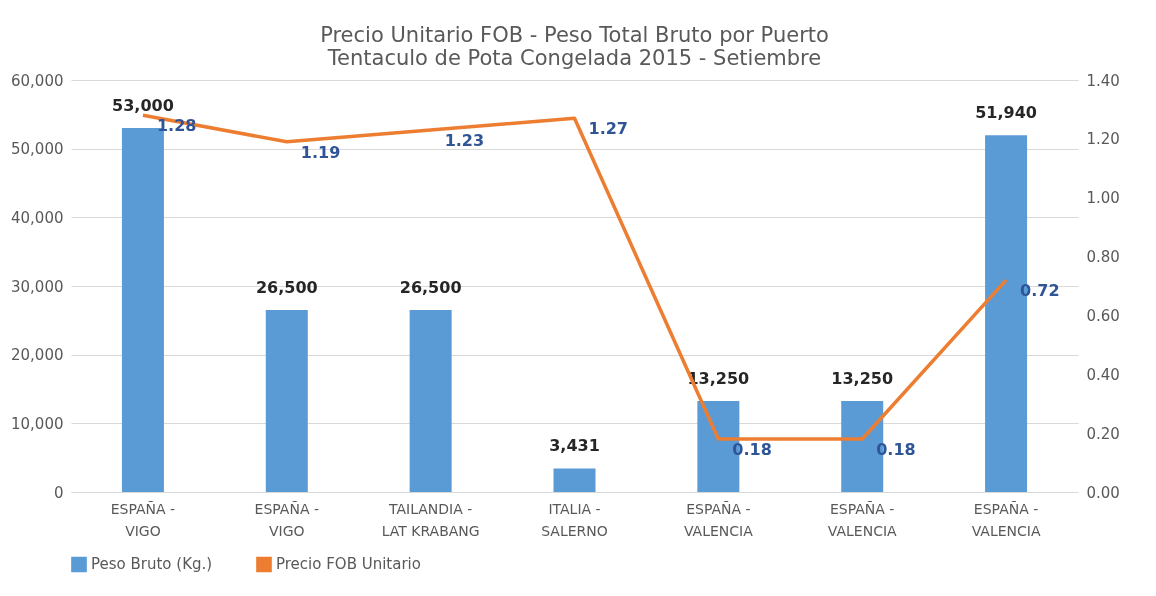  What do you see at coordinates (143, 106) in the screenshot?
I see `data-label: 53,000` at bounding box center [143, 106].